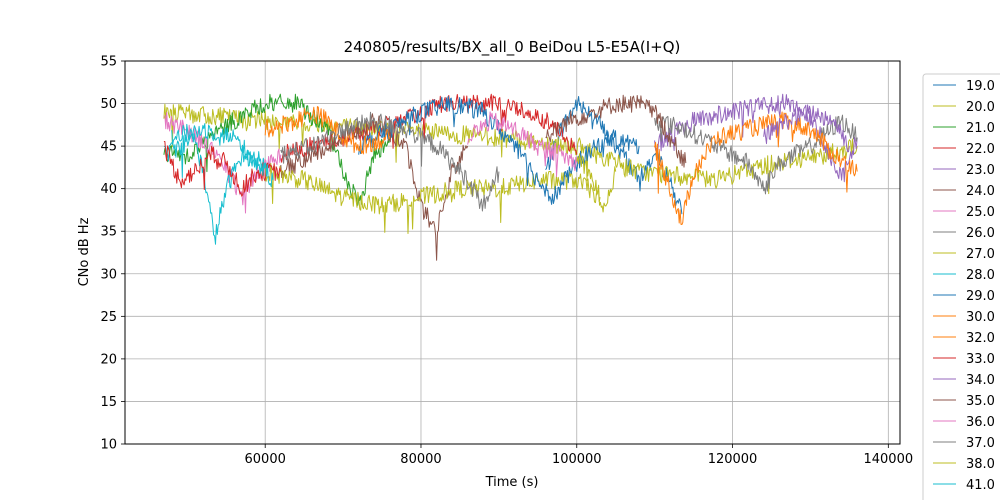 This screenshot has width=1000, height=500. I want to click on series-line-41.0, so click(222, 155).